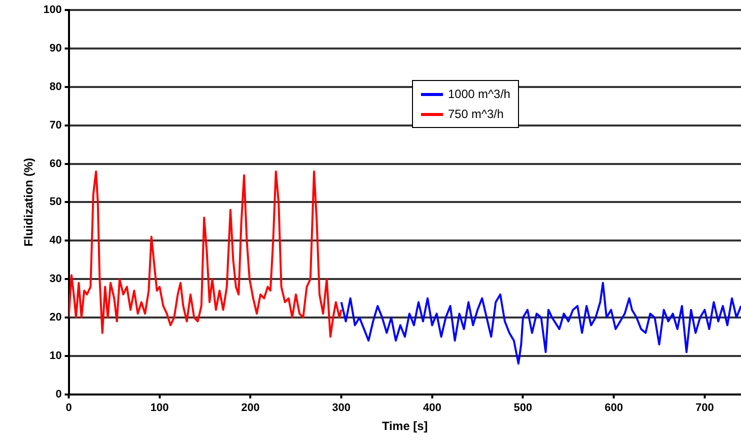 Image resolution: width=741 pixels, height=446 pixels. What do you see at coordinates (341, 408) in the screenshot?
I see `x-tick-label: 300` at bounding box center [341, 408].